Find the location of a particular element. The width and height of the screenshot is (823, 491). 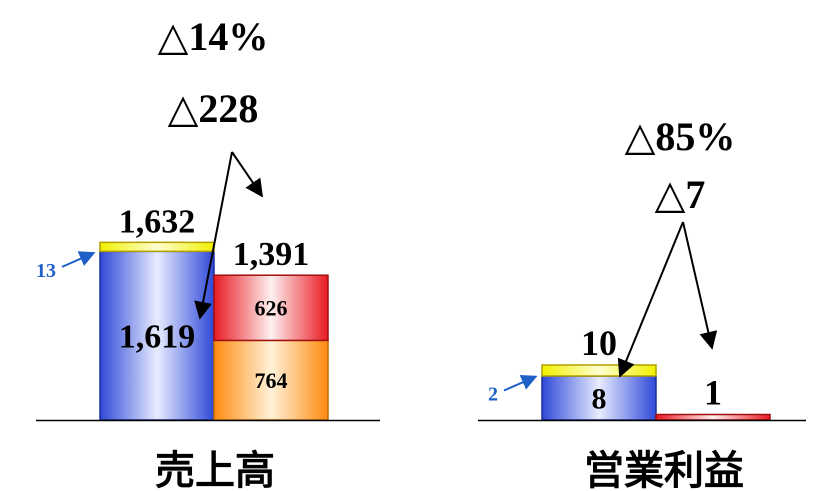

change-percent-label: △85% is located at coordinates (680, 136).